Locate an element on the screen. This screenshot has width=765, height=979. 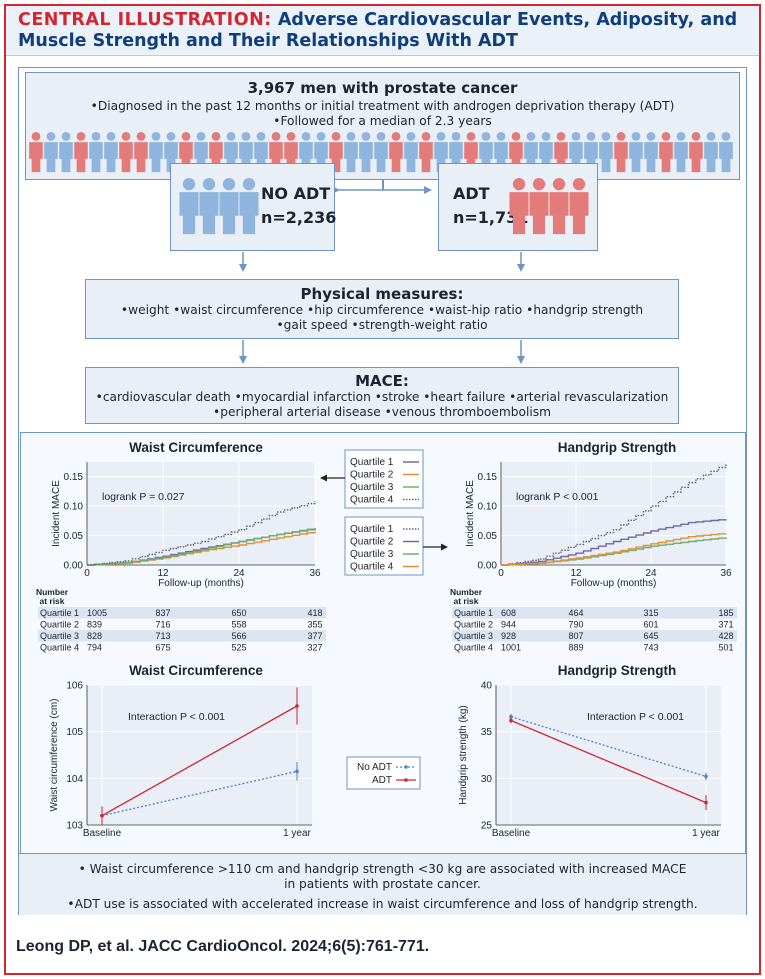
km-plot-area is located at coordinates (613, 513).